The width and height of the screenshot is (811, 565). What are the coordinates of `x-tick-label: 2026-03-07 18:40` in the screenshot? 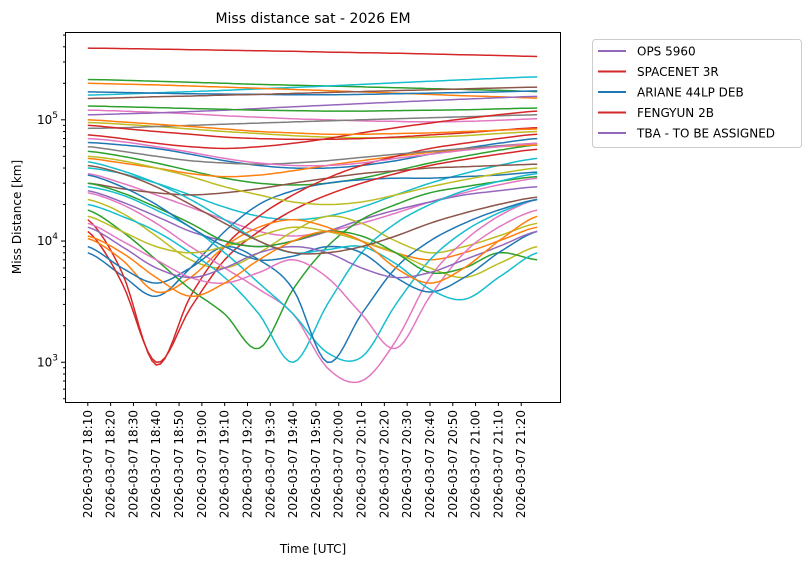 It's located at (156, 464).